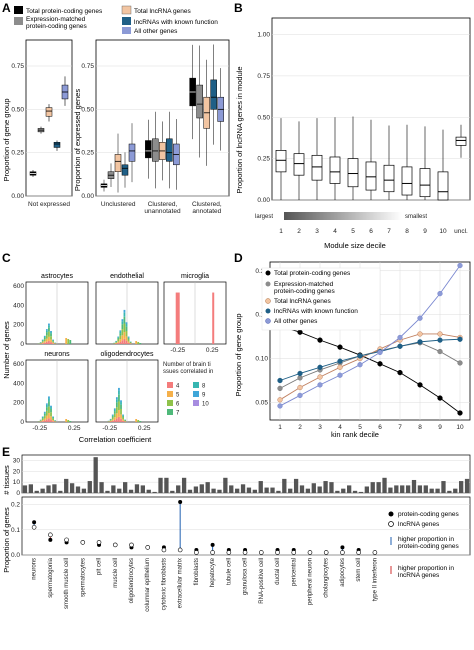  I want to click on b-xtick: uncl., so click(461, 231).